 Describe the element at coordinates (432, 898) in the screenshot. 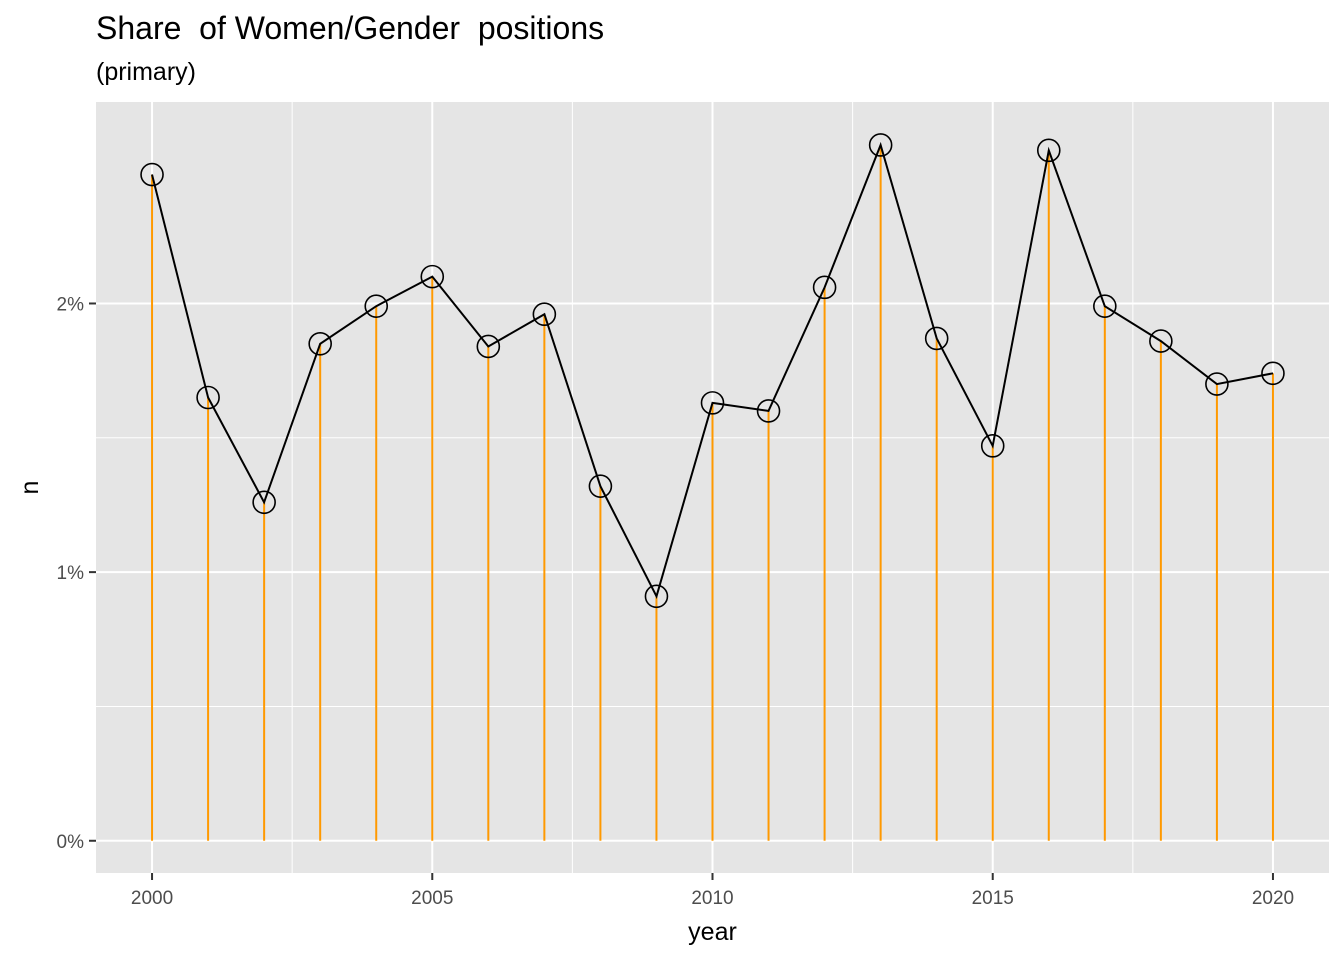

I see `x-tick-label: 2005` at that location.